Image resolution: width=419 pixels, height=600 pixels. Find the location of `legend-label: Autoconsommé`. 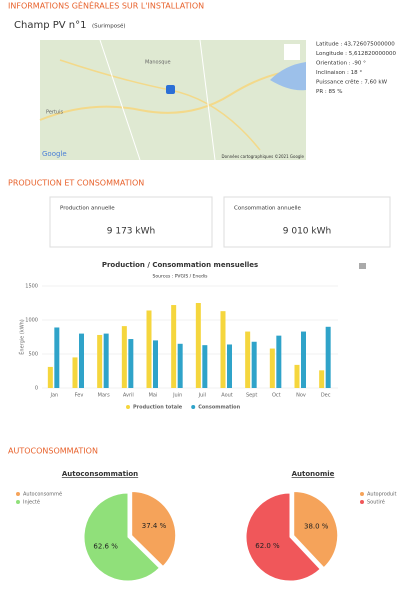

legend-label: Autoconsommé is located at coordinates (42, 494).